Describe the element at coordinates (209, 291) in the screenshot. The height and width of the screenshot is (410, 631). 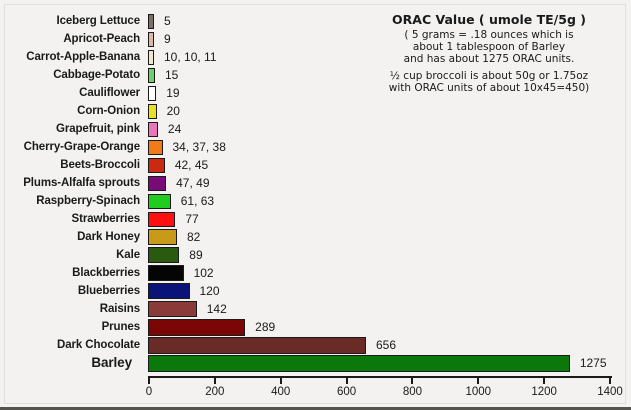
I see `value-label: 120` at that location.